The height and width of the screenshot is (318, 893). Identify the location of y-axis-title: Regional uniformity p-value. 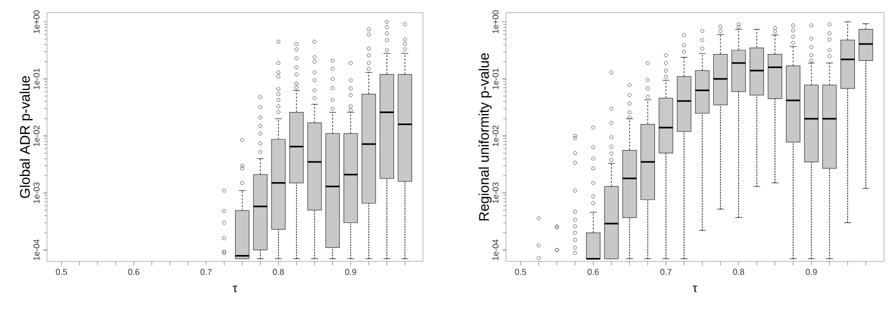
(485, 136).